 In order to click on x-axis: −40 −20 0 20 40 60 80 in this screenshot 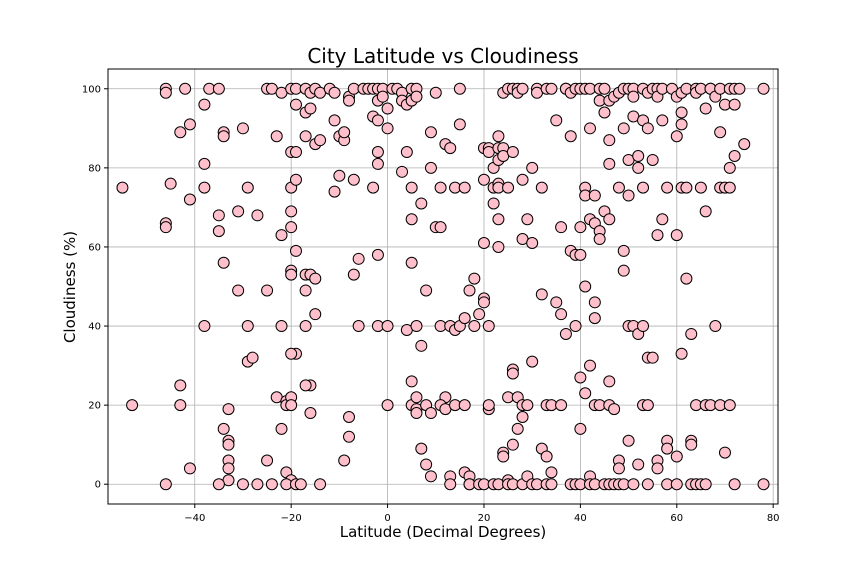, I will do `click(482, 514)`.